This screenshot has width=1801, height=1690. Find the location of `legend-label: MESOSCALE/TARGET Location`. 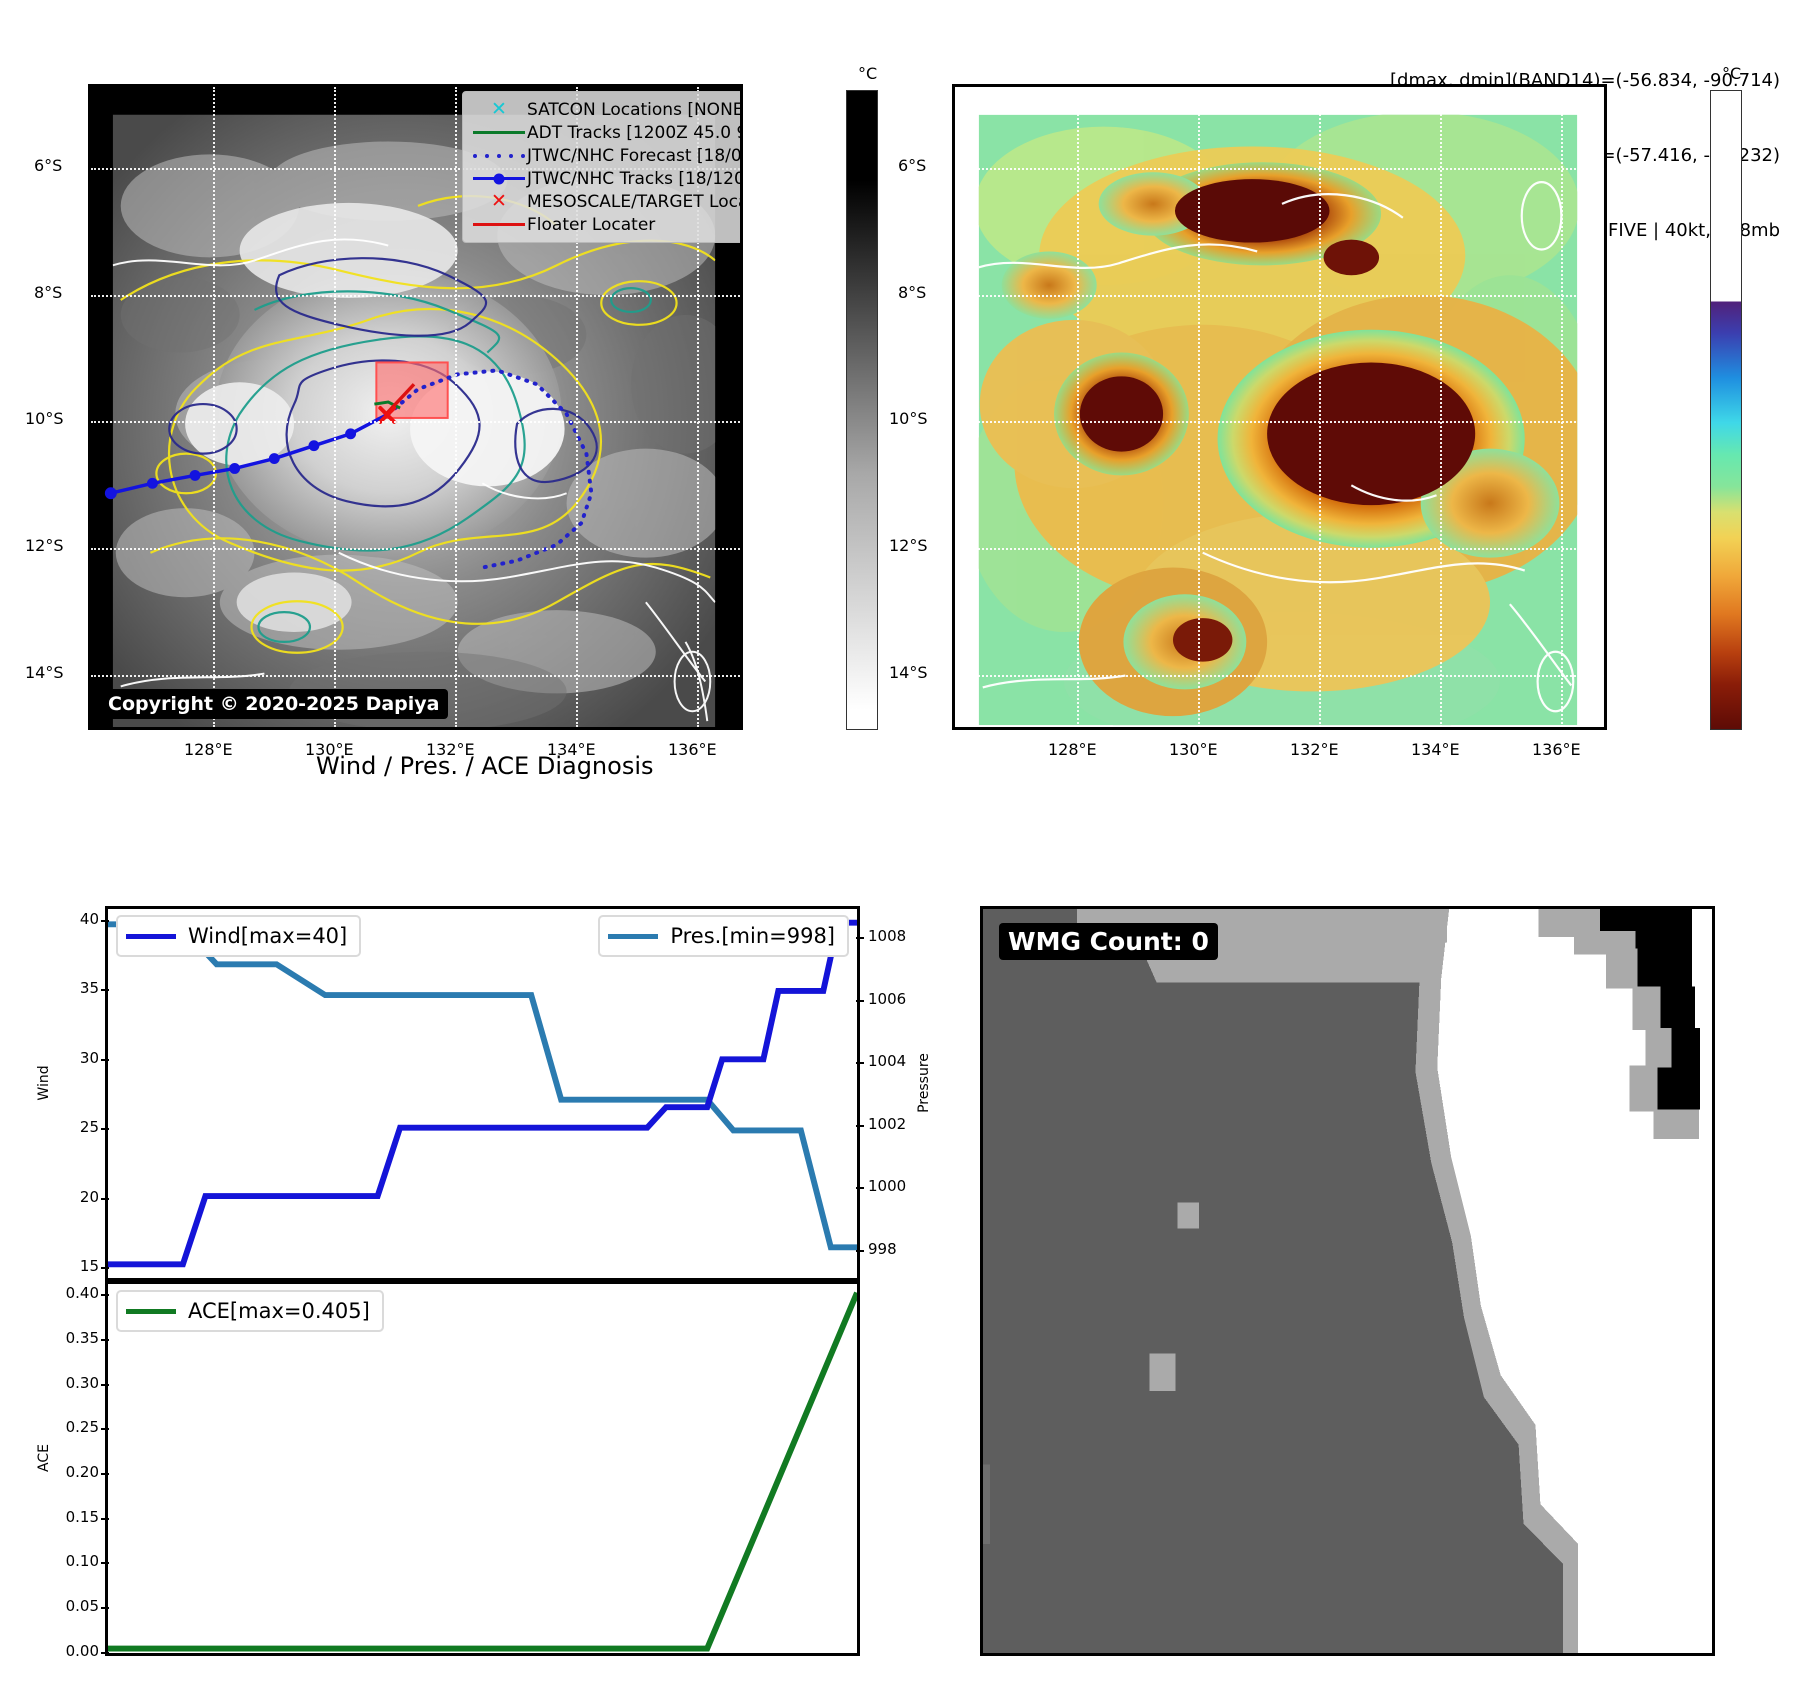

legend-label: MESOSCALE/TARGET Location is located at coordinates (633, 201).